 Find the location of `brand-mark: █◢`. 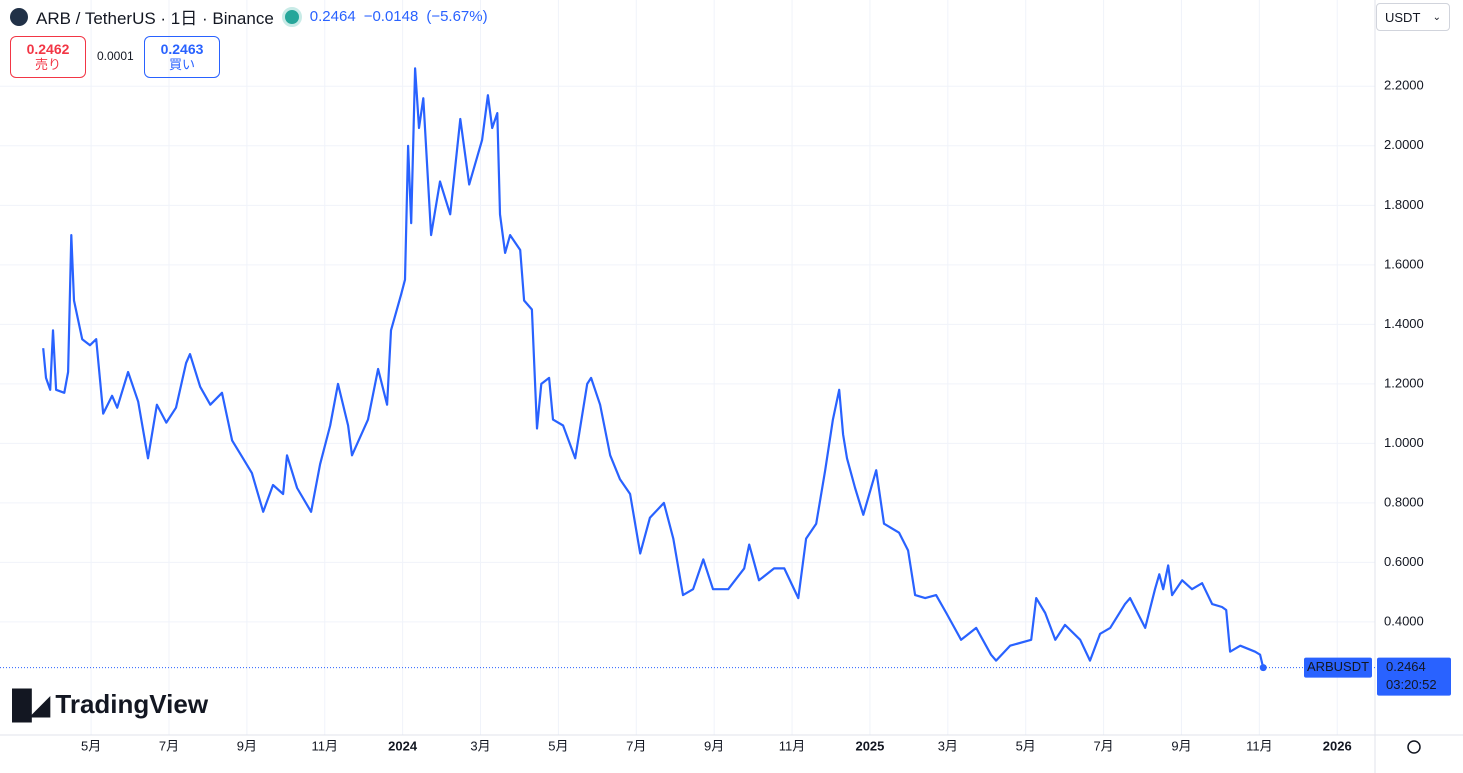

brand-mark: █◢ is located at coordinates (31, 704).